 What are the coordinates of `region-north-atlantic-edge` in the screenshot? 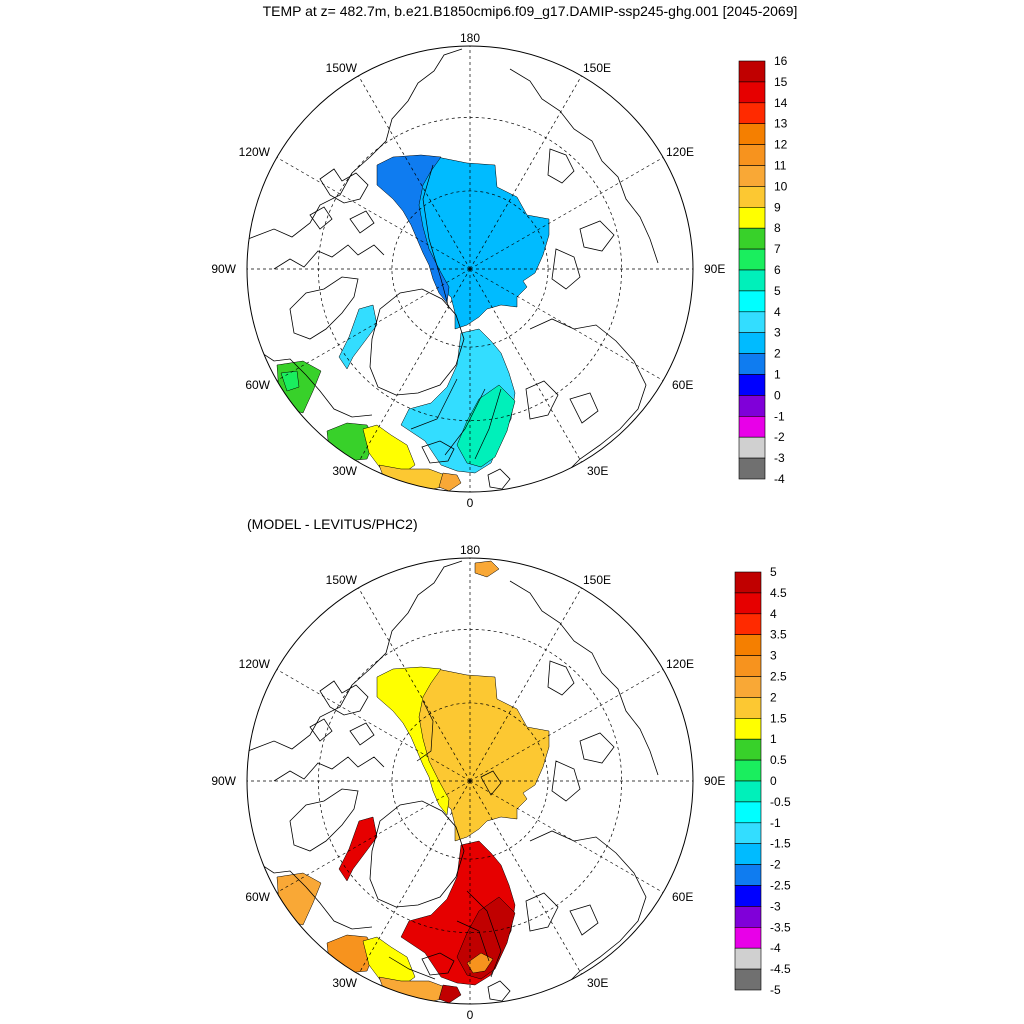 It's located at (450, 482).